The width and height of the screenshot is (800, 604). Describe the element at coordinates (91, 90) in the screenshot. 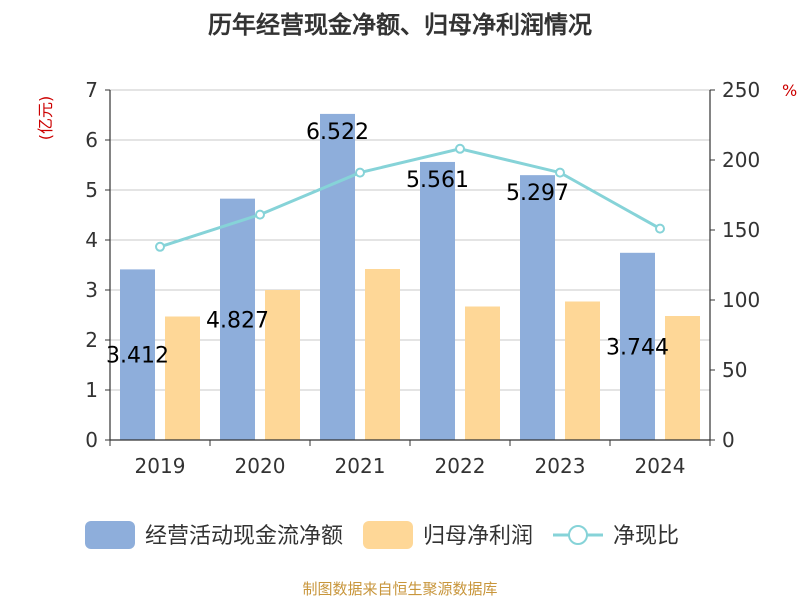

I see `left-axis-tick-label: 7` at that location.